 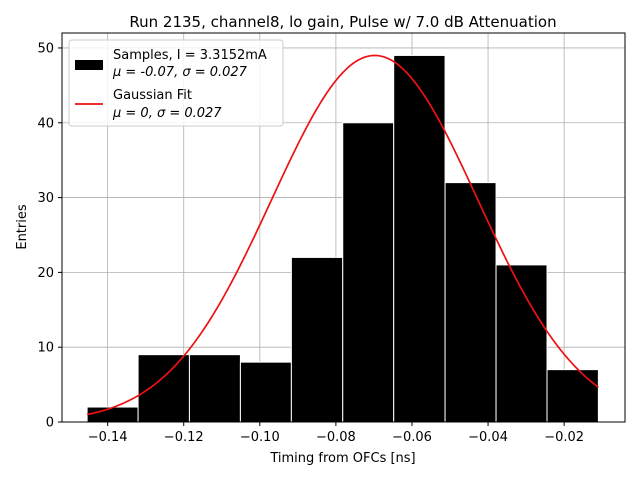 I want to click on legend-histogram-swatch, so click(x=89, y=65).